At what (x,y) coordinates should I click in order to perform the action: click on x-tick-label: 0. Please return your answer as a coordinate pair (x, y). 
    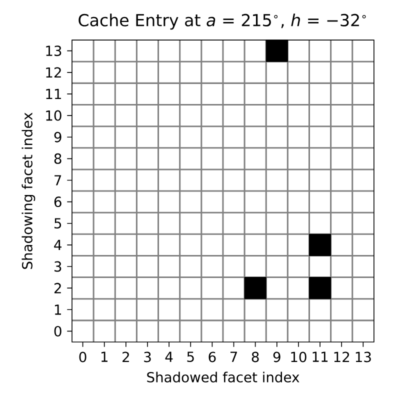
    Looking at the image, I should click on (82, 357).